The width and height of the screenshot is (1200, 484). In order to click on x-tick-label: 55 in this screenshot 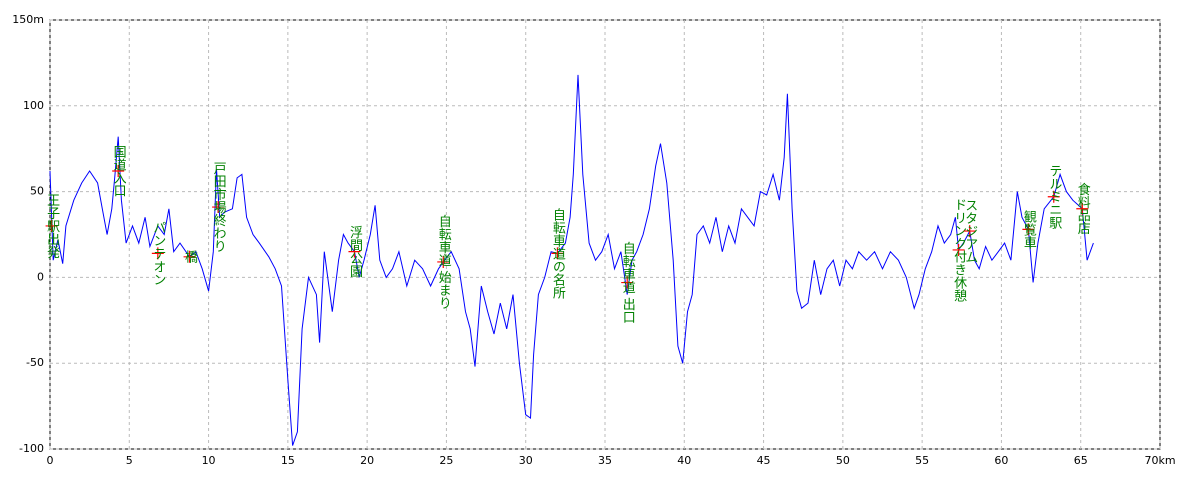, I will do `click(922, 460)`.